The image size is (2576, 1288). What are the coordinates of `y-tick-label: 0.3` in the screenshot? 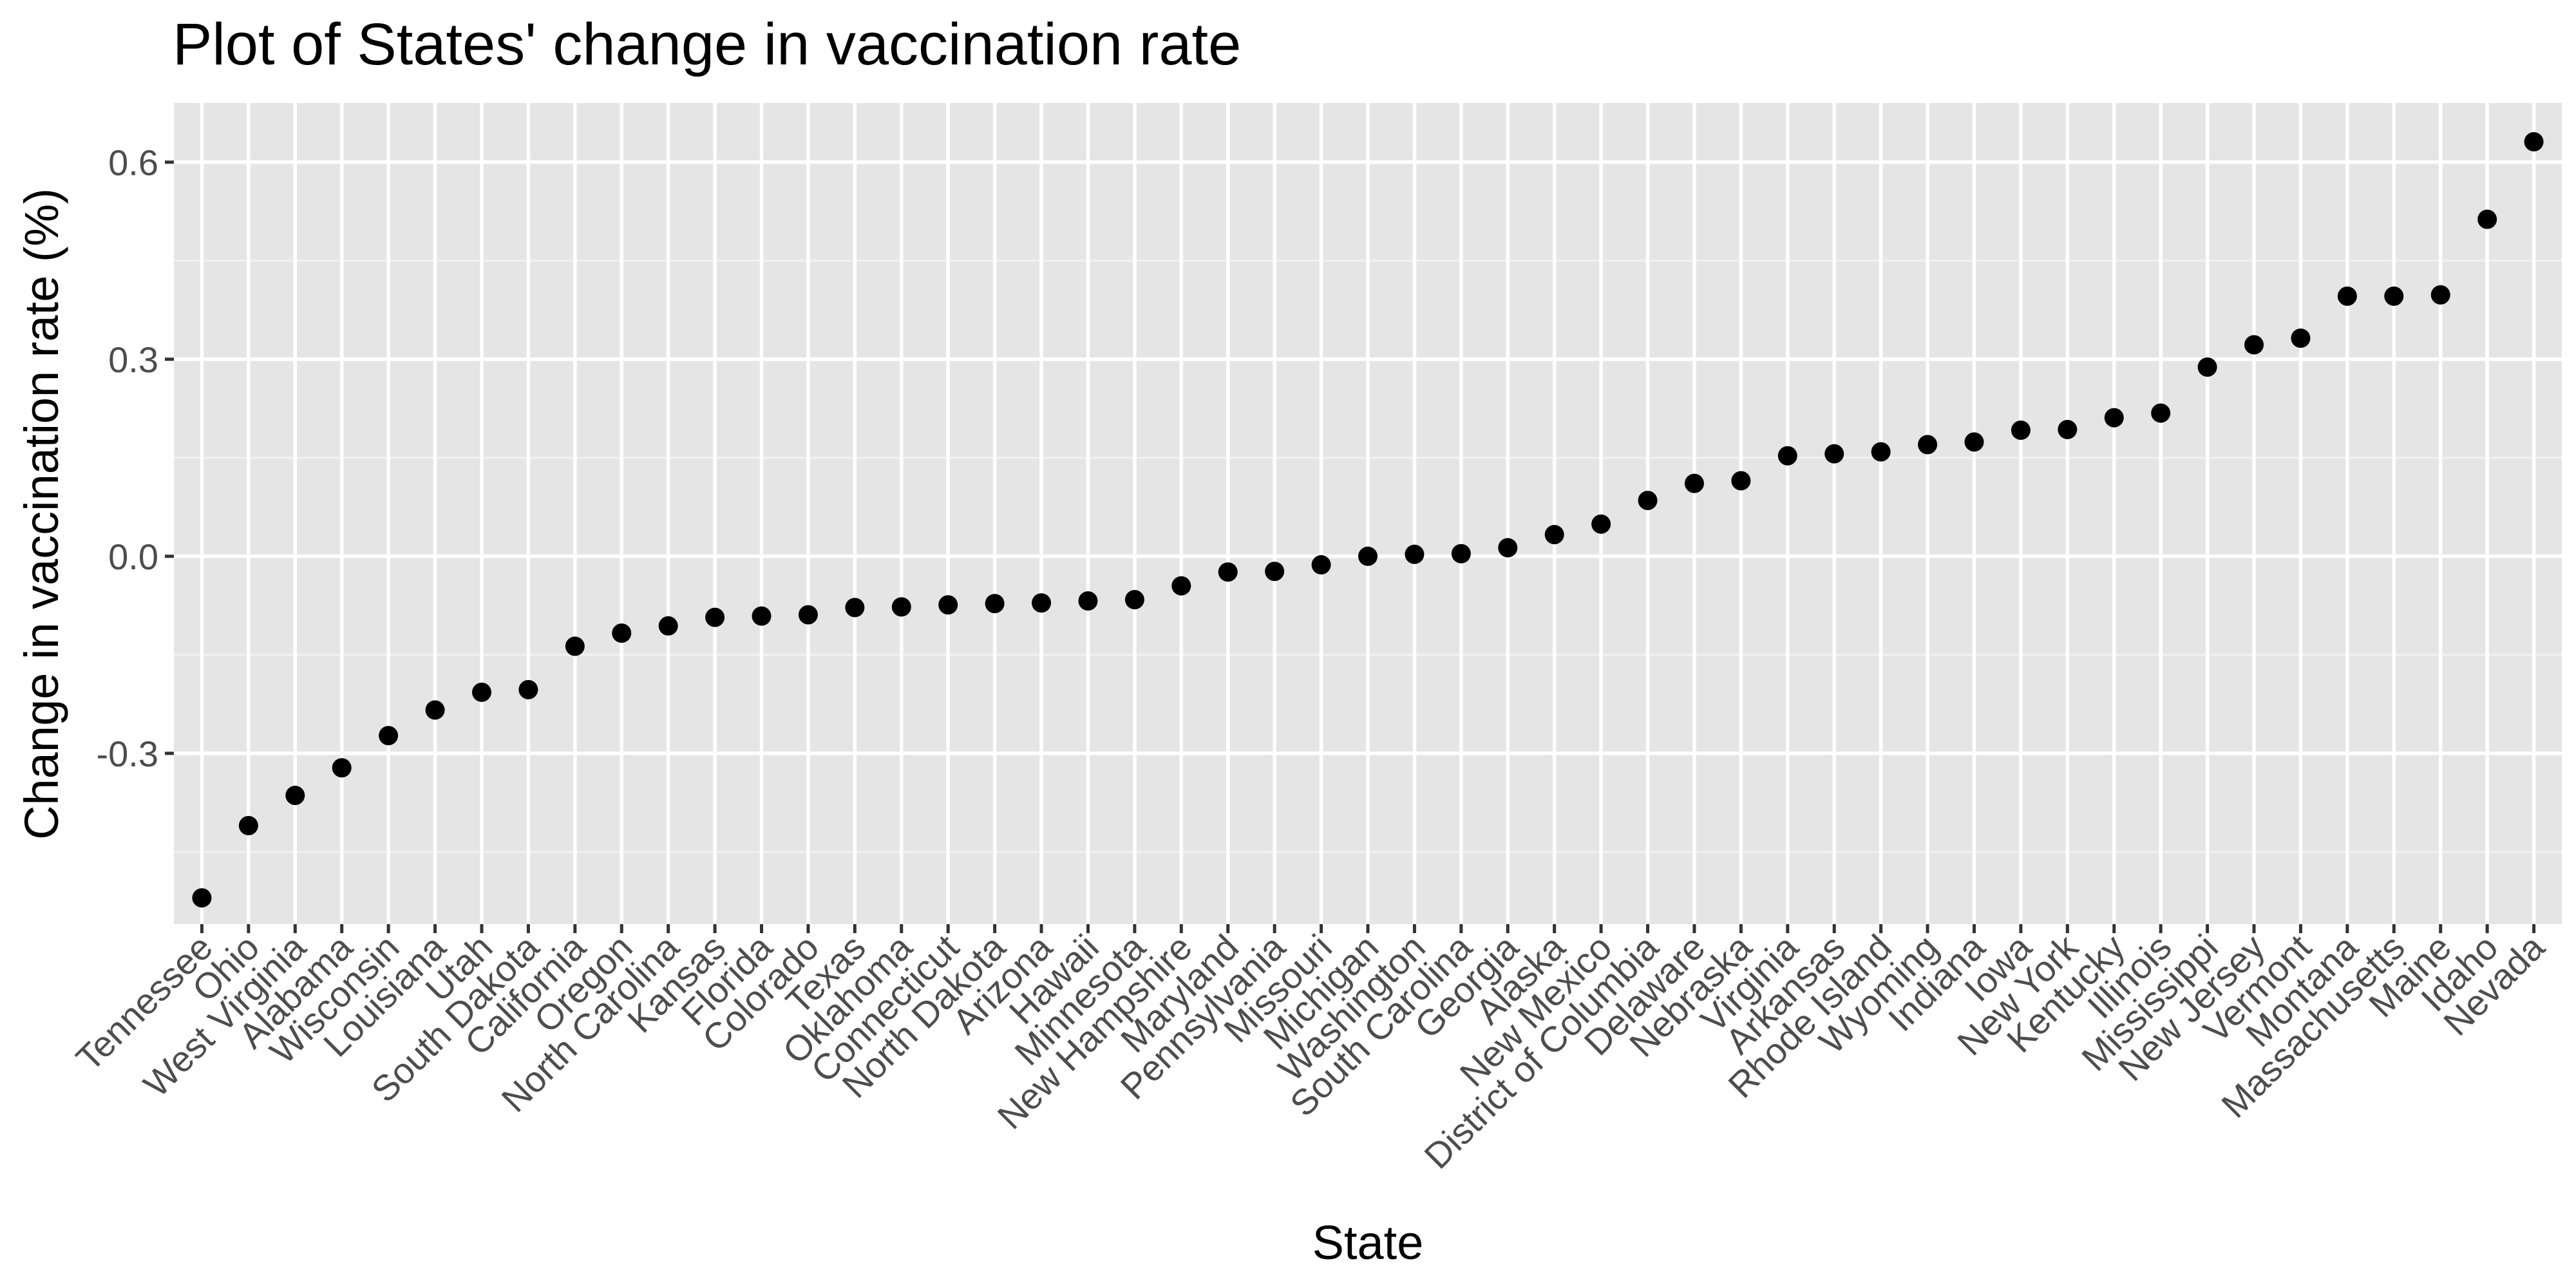 It's located at (133, 359).